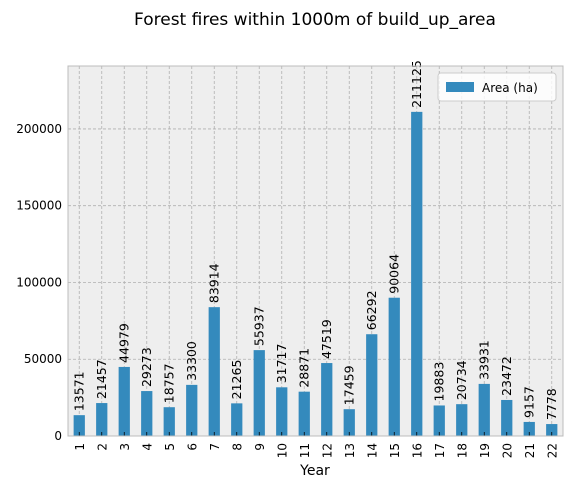  Describe the element at coordinates (510, 88) in the screenshot. I see `legend-label: Area (ha)` at that location.